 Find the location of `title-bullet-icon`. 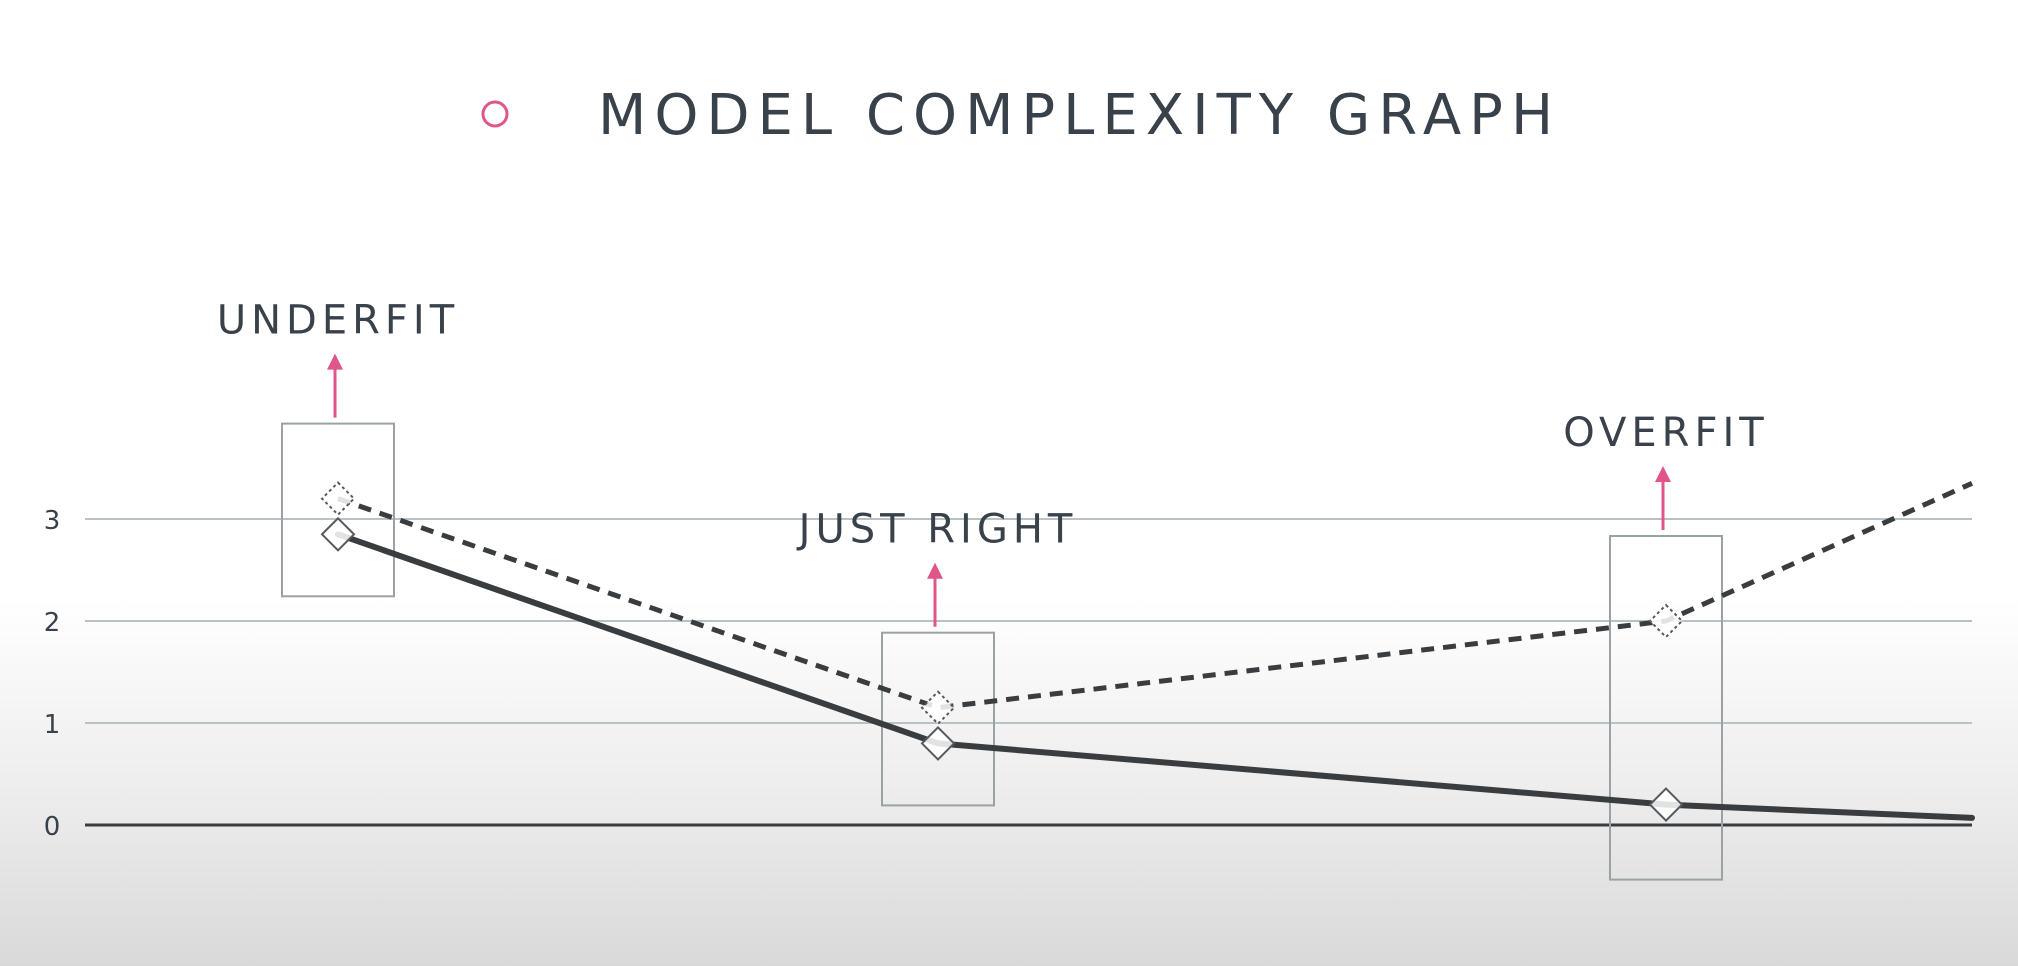

title-bullet-icon is located at coordinates (495, 114).